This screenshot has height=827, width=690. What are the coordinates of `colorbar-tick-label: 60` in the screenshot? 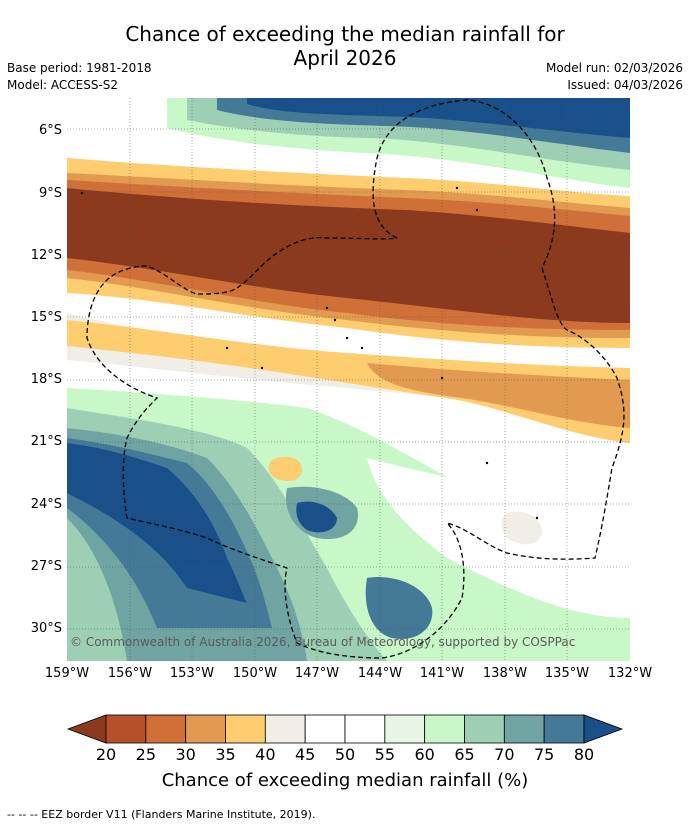 It's located at (424, 754).